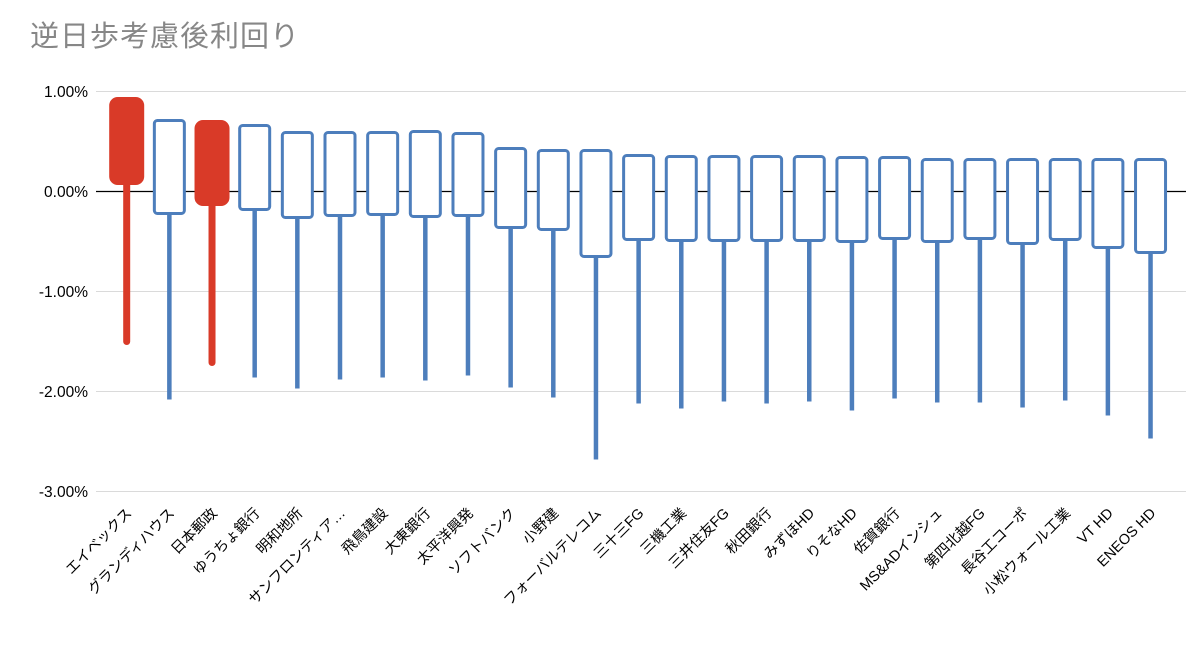 Image resolution: width=1200 pixels, height=663 pixels. What do you see at coordinates (63, 392) in the screenshot?
I see `y-axis-tick-label: -2.00%` at bounding box center [63, 392].